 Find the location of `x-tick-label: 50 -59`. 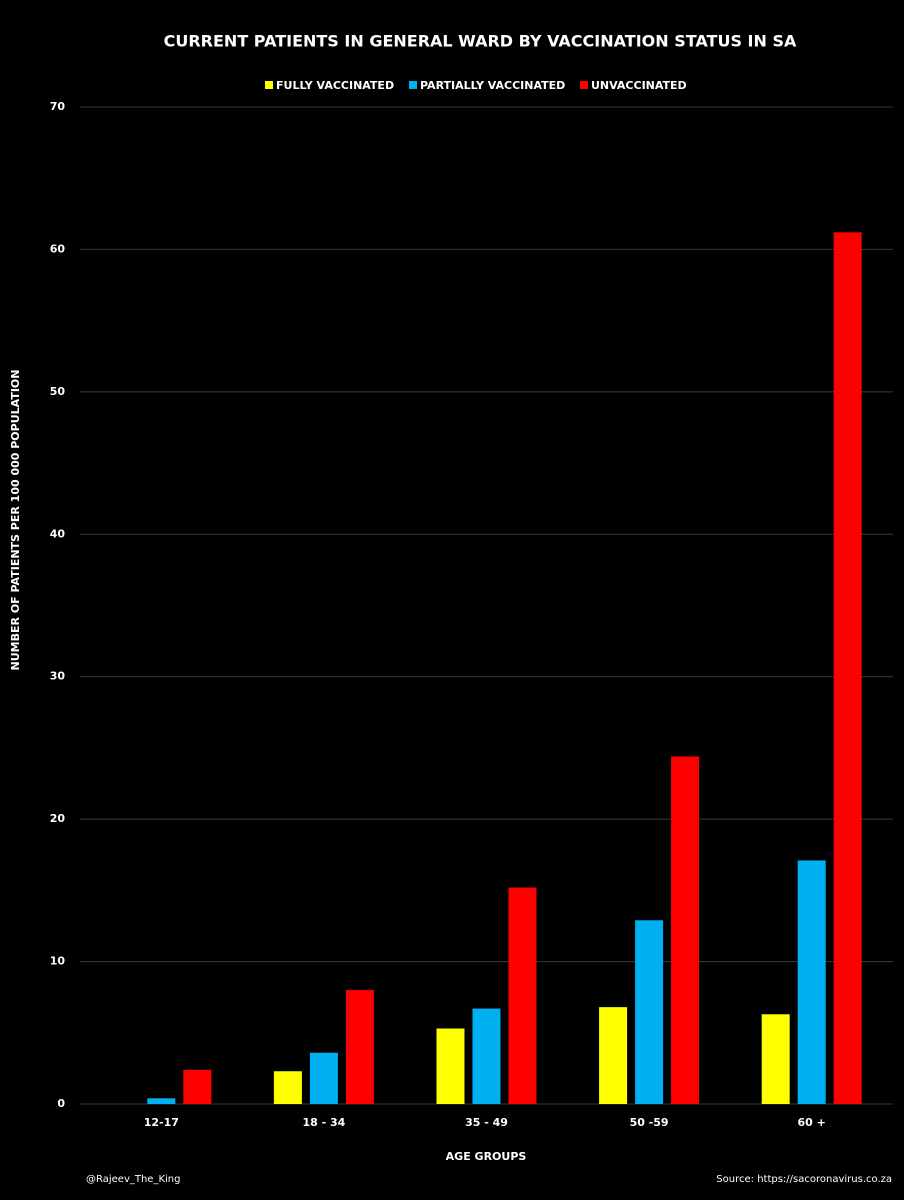

x-tick-label: 50 -59 is located at coordinates (649, 1122).